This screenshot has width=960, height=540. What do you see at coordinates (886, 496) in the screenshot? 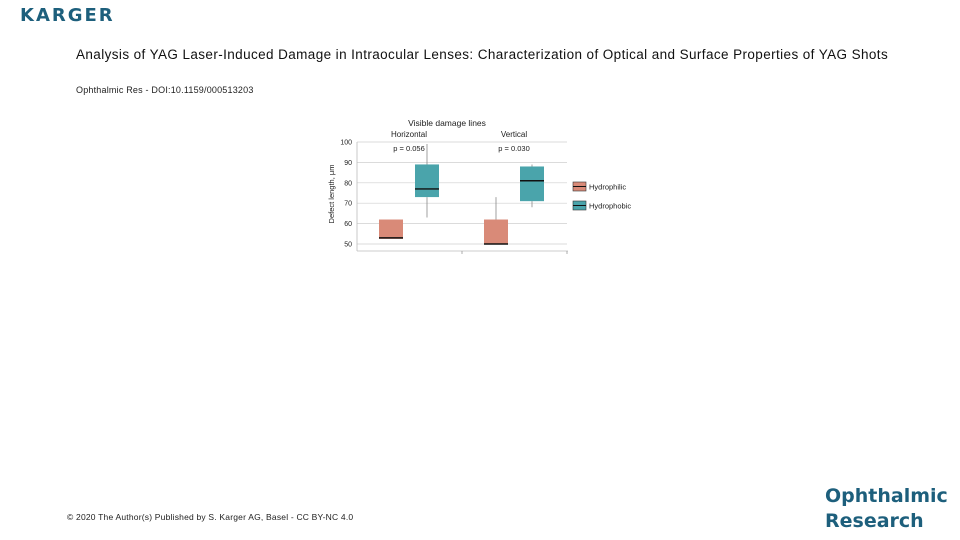
I see `journal-brand-line1: Ophthalmic` at bounding box center [886, 496].